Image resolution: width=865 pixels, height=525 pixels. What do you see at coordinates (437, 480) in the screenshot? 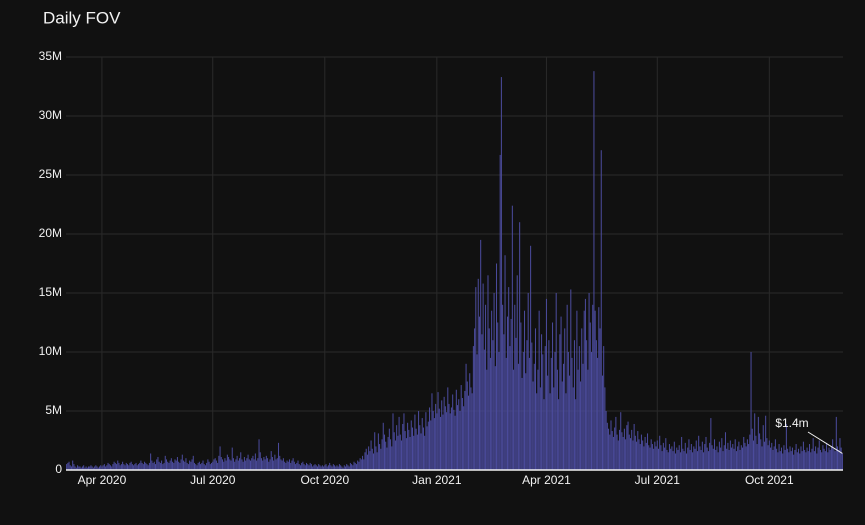
I see `x-tick-label: Jan 2021` at bounding box center [437, 480].